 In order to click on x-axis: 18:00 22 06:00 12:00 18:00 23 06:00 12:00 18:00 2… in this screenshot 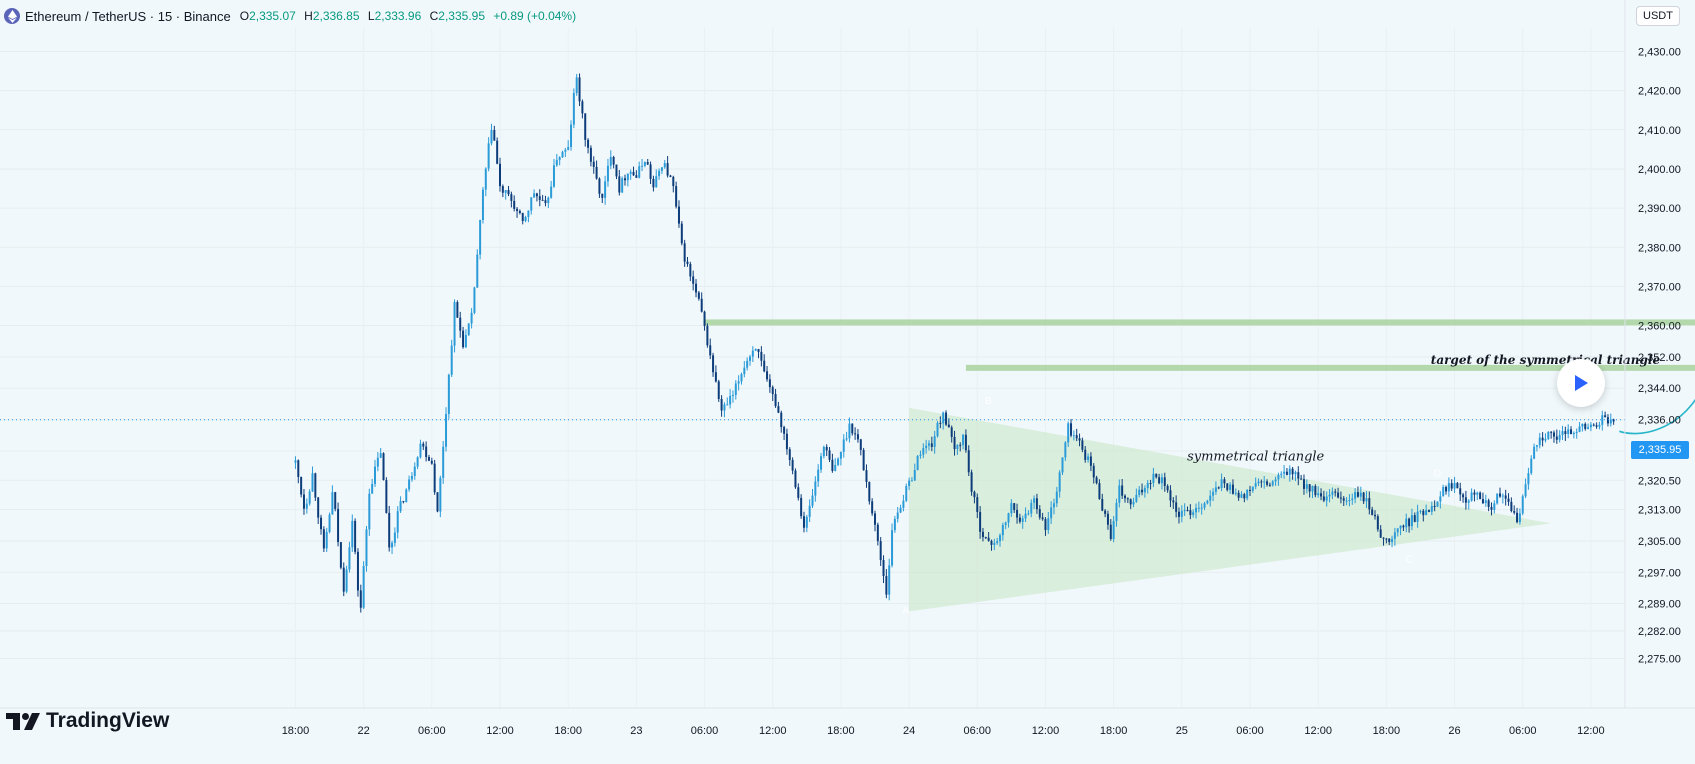, I will do `click(847, 722)`.